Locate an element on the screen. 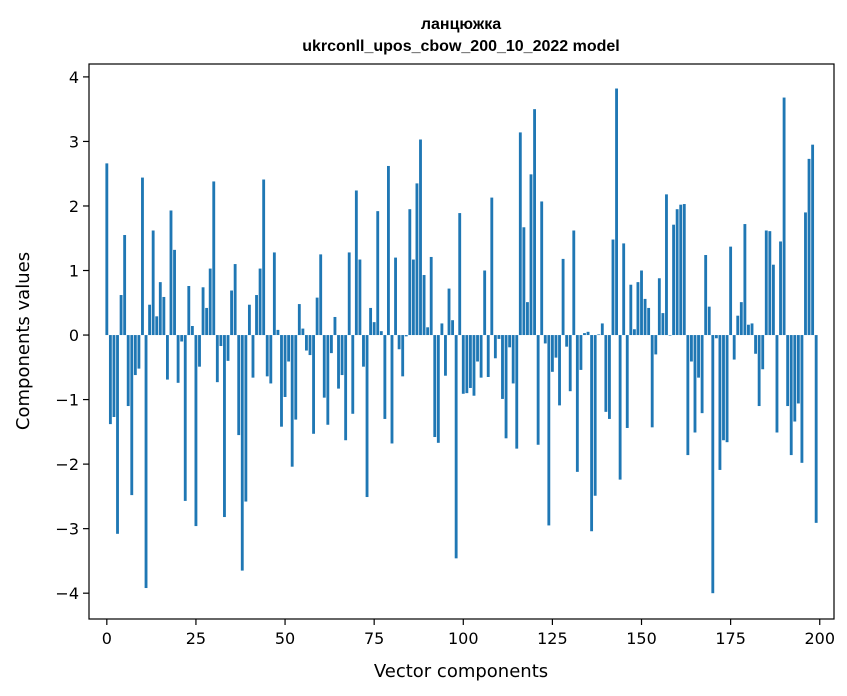 The height and width of the screenshot is (696, 847). y-tick-label-3: 3 is located at coordinates (74, 141).